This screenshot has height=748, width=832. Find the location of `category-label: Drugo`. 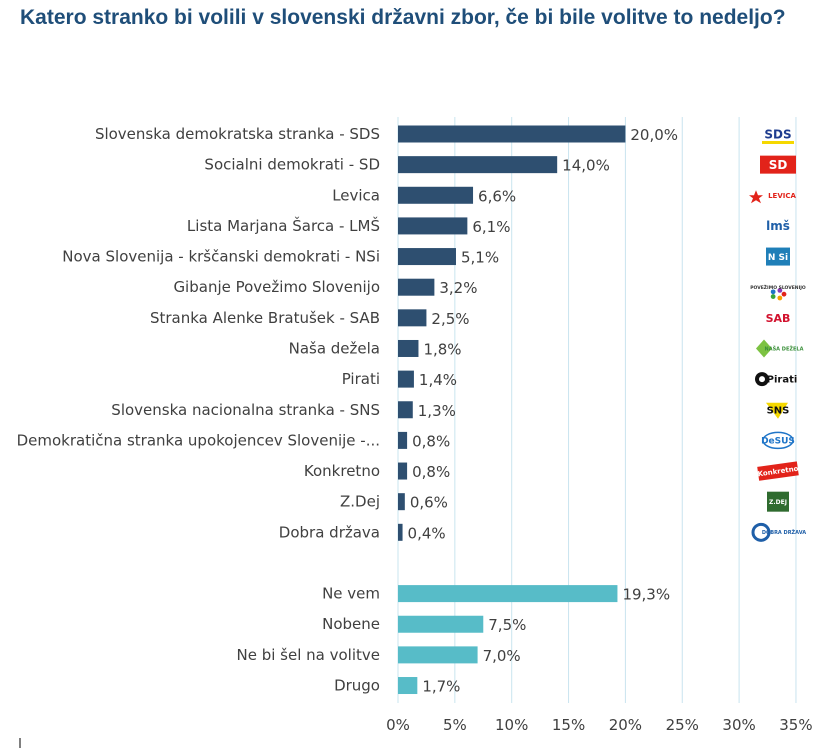

category-label: Drugo is located at coordinates (357, 686).